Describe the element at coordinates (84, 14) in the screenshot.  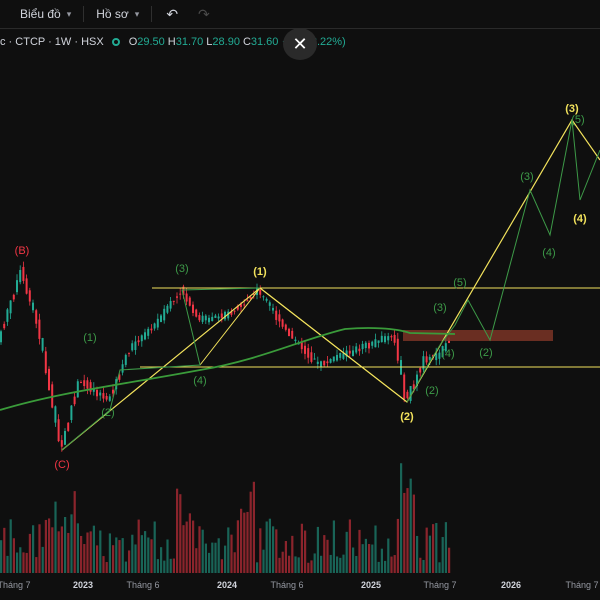
I see `toolbar-divider` at that location.